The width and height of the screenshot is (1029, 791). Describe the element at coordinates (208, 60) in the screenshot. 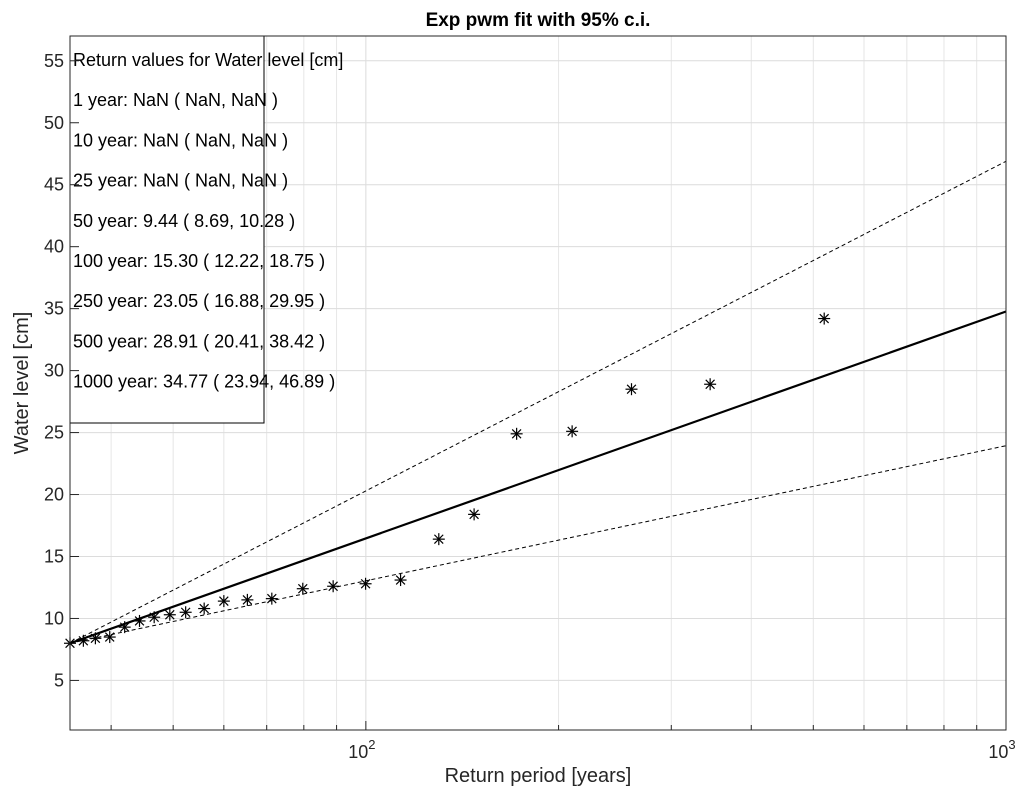

I see `legend-heading: Return values for Water level [cm]` at that location.